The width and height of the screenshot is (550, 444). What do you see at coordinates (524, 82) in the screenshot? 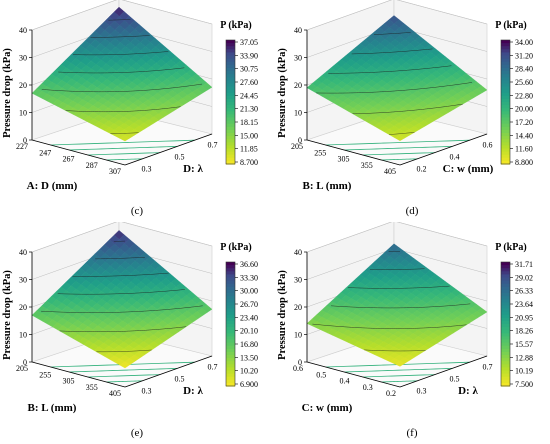
I see `colorbar-tick-label: 25.60` at bounding box center [524, 82].